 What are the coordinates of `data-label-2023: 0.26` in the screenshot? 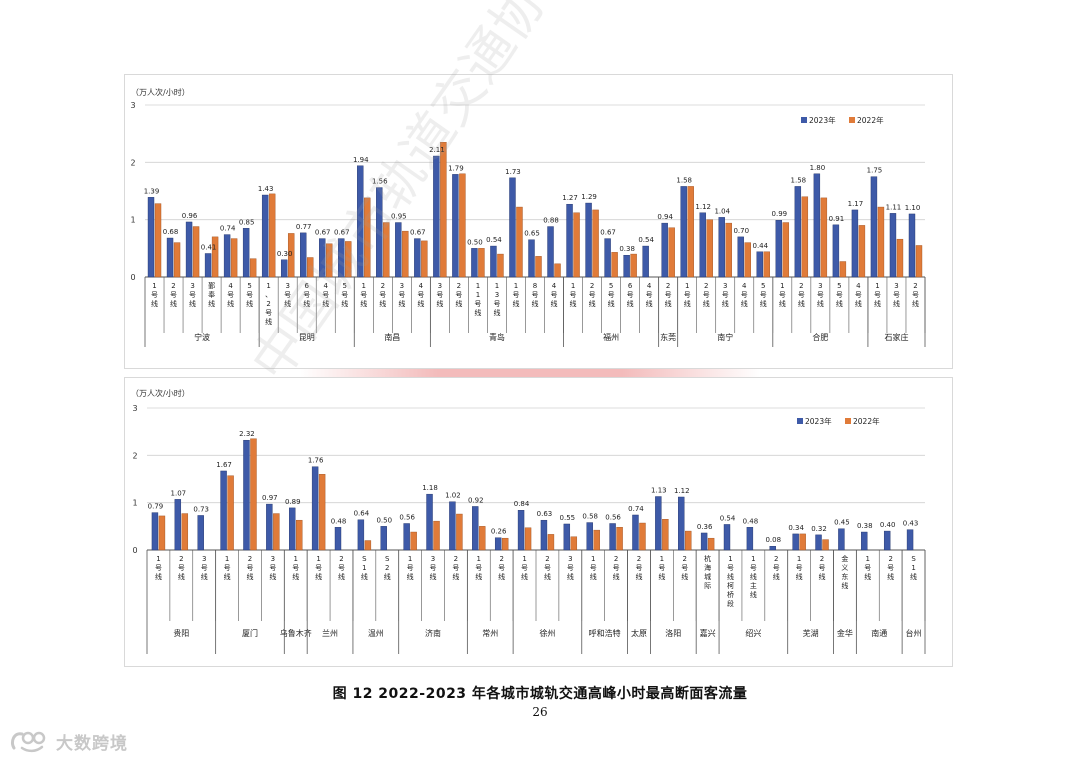 It's located at (499, 532).